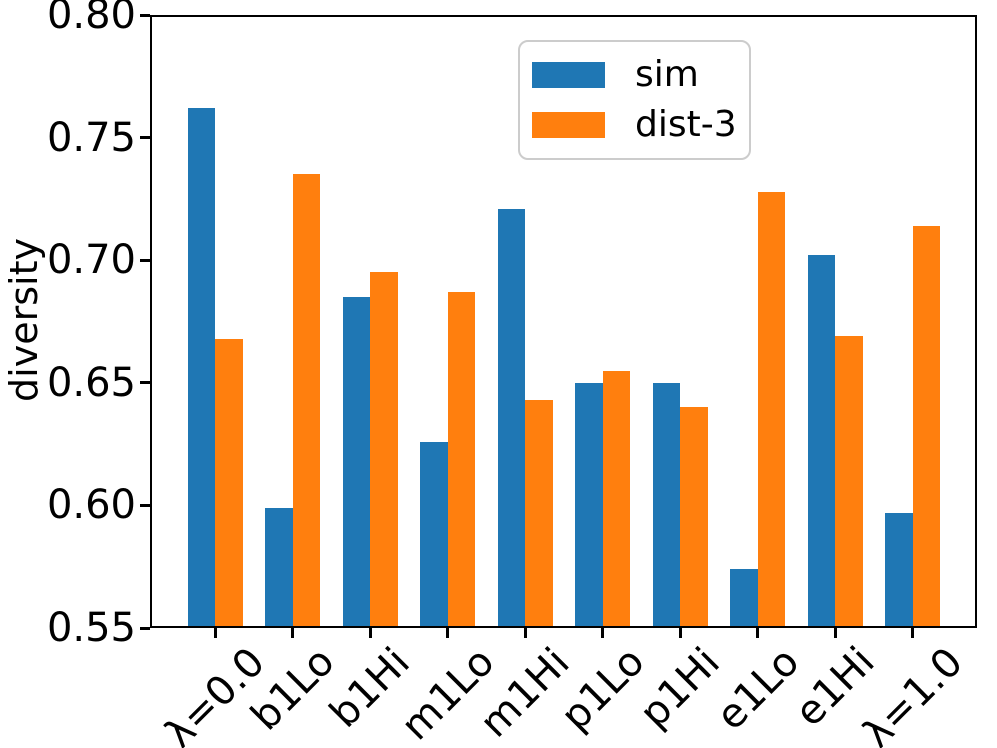 The width and height of the screenshot is (997, 748). I want to click on legend-swatch-dist3, so click(568, 125).